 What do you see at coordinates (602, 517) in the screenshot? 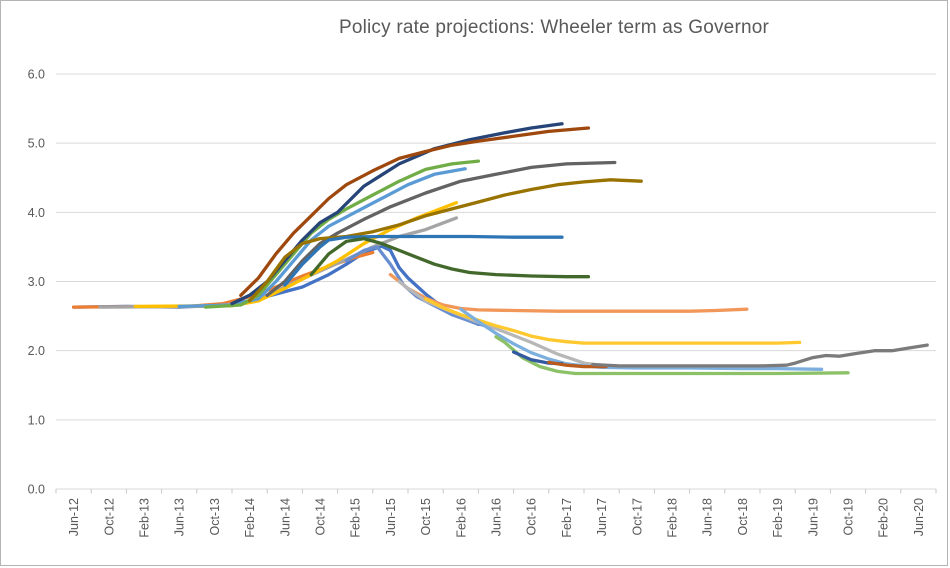
I see `x-axis-tick-label: Jun-17` at bounding box center [602, 517].